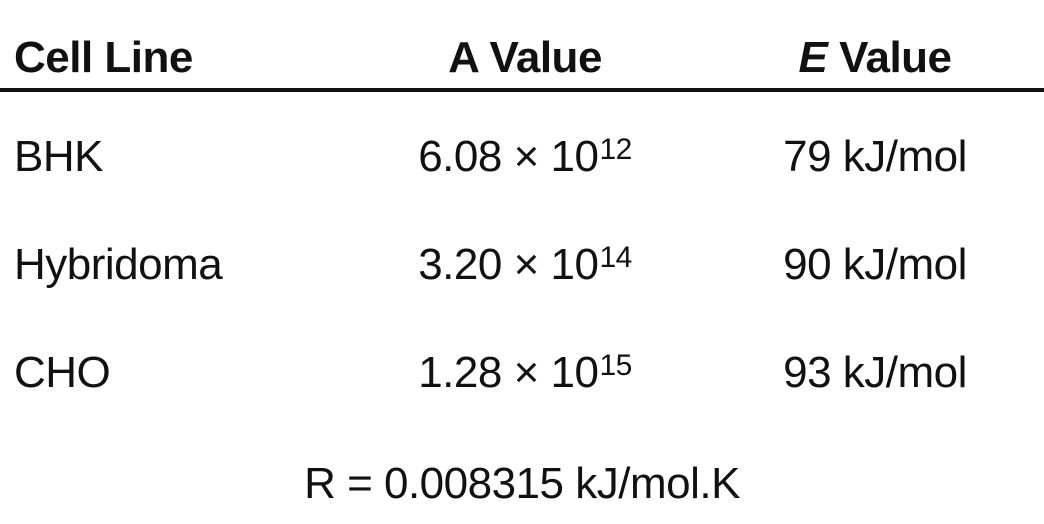 This screenshot has height=524, width=1044. I want to click on a-exponent: 15, so click(615, 365).